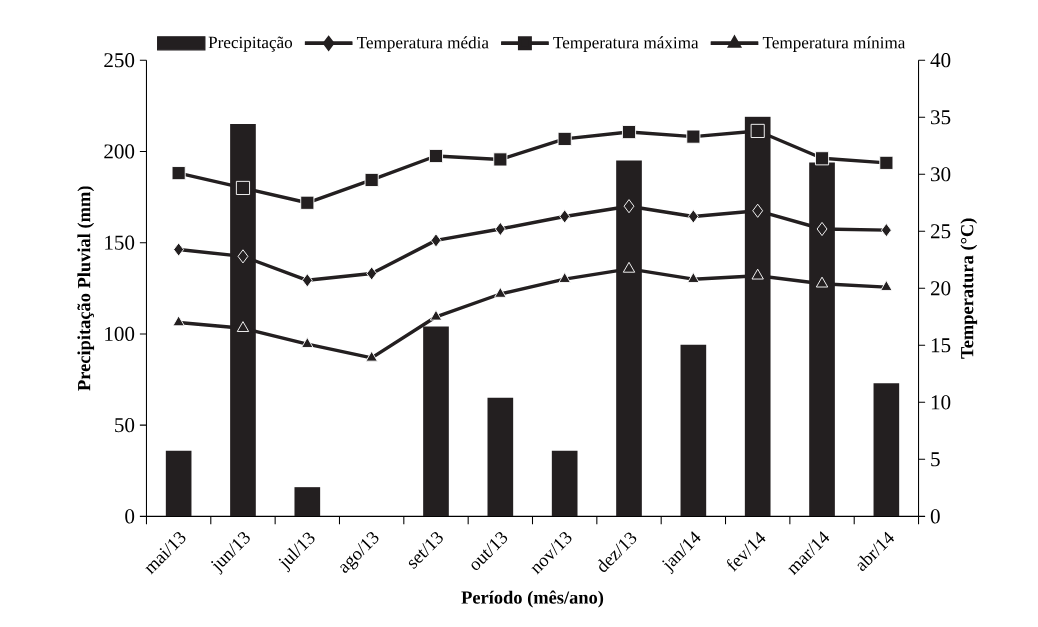 This screenshot has height=627, width=1038. I want to click on y2-tick-label: 5, so click(935, 459).